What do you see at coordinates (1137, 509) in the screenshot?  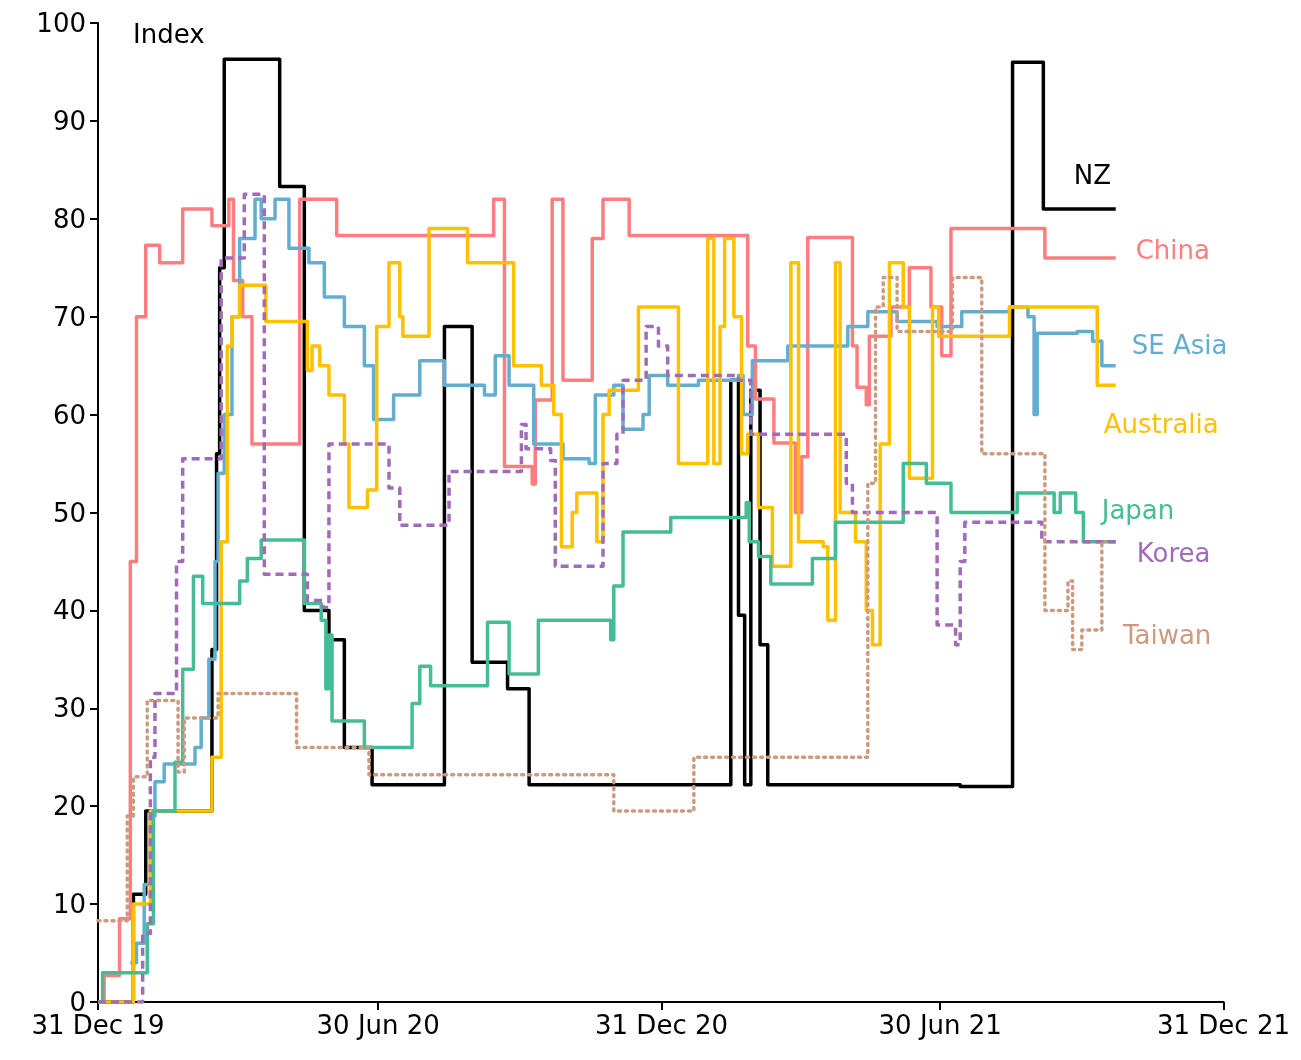 I see `series-label: Japan` at bounding box center [1137, 509].